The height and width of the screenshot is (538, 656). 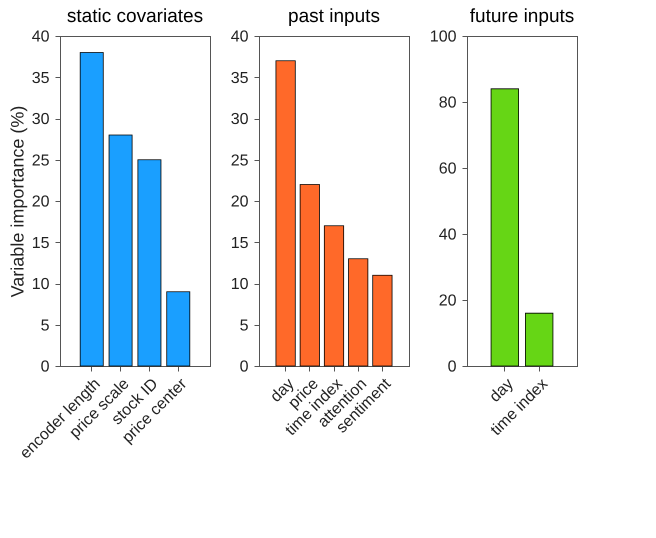 I want to click on y-tick-label: 60, so click(x=447, y=169).